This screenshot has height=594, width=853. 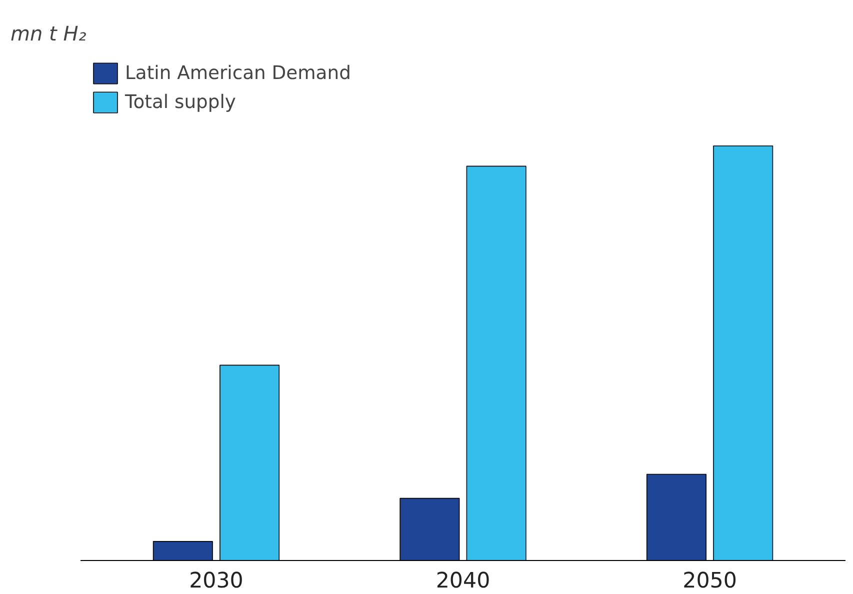 What do you see at coordinates (48, 34) in the screenshot?
I see `text: mn t H₂` at bounding box center [48, 34].